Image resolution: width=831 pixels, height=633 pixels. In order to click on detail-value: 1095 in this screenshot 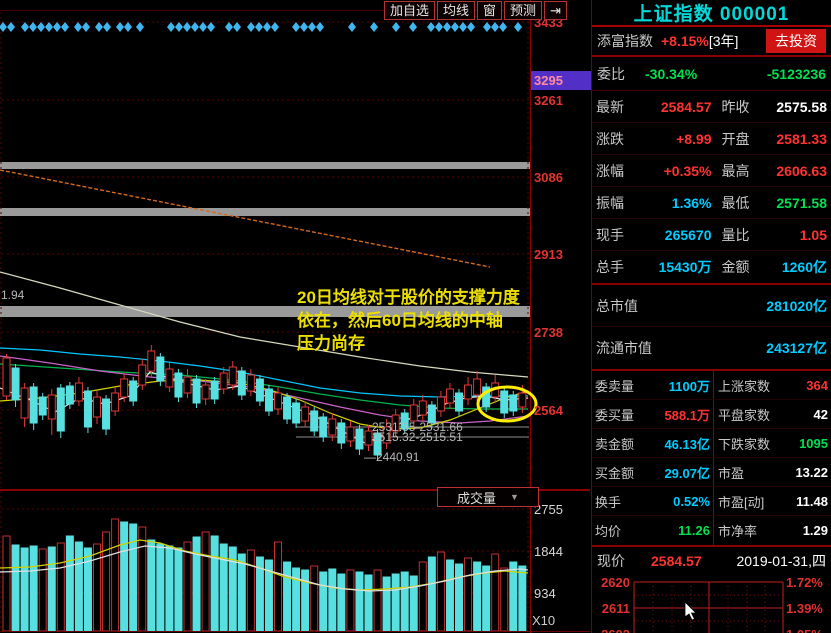, I will do `click(813, 443)`.